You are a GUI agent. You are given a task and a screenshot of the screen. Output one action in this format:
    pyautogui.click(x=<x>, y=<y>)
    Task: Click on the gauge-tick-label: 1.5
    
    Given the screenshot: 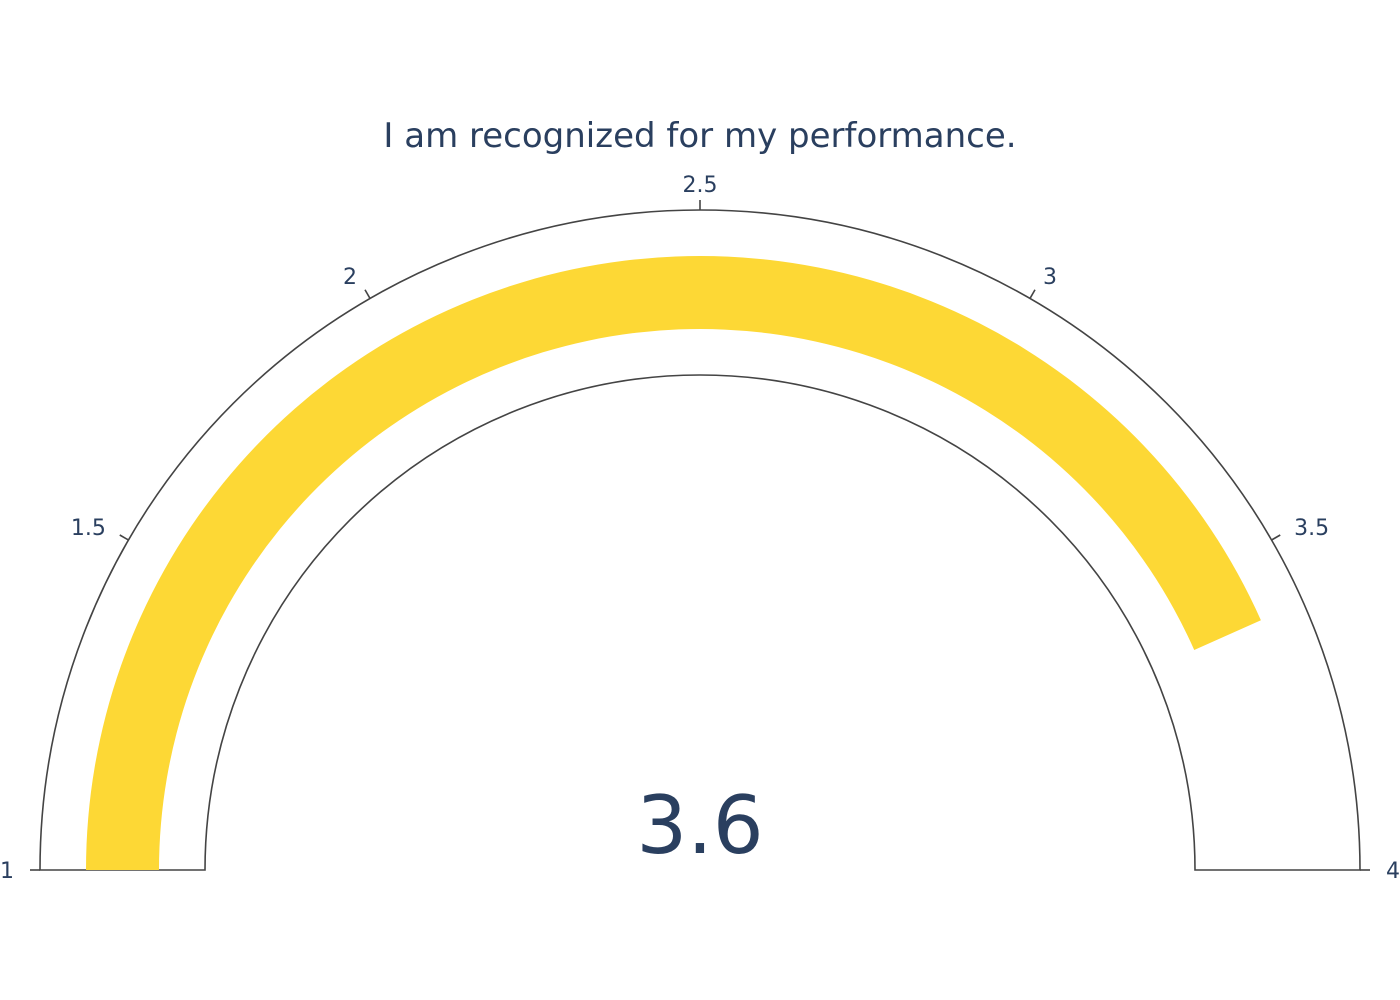 What is the action you would take?
    pyautogui.click(x=88, y=528)
    